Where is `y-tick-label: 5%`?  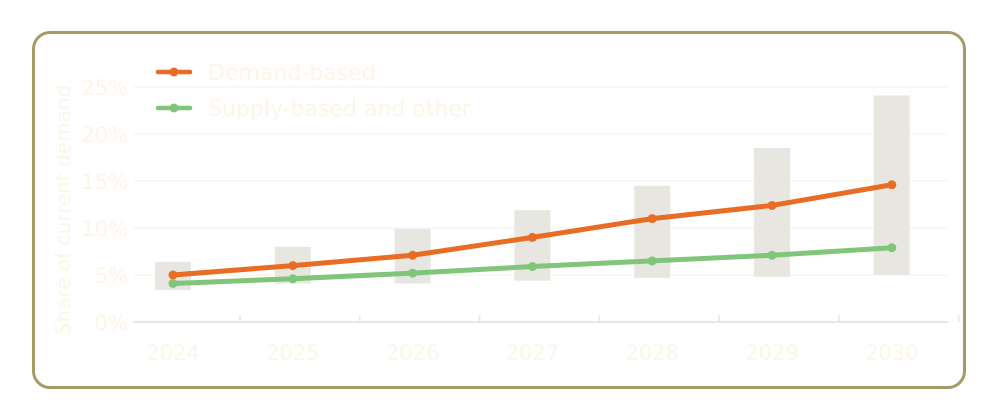
y-tick-label: 5% is located at coordinates (111, 276).